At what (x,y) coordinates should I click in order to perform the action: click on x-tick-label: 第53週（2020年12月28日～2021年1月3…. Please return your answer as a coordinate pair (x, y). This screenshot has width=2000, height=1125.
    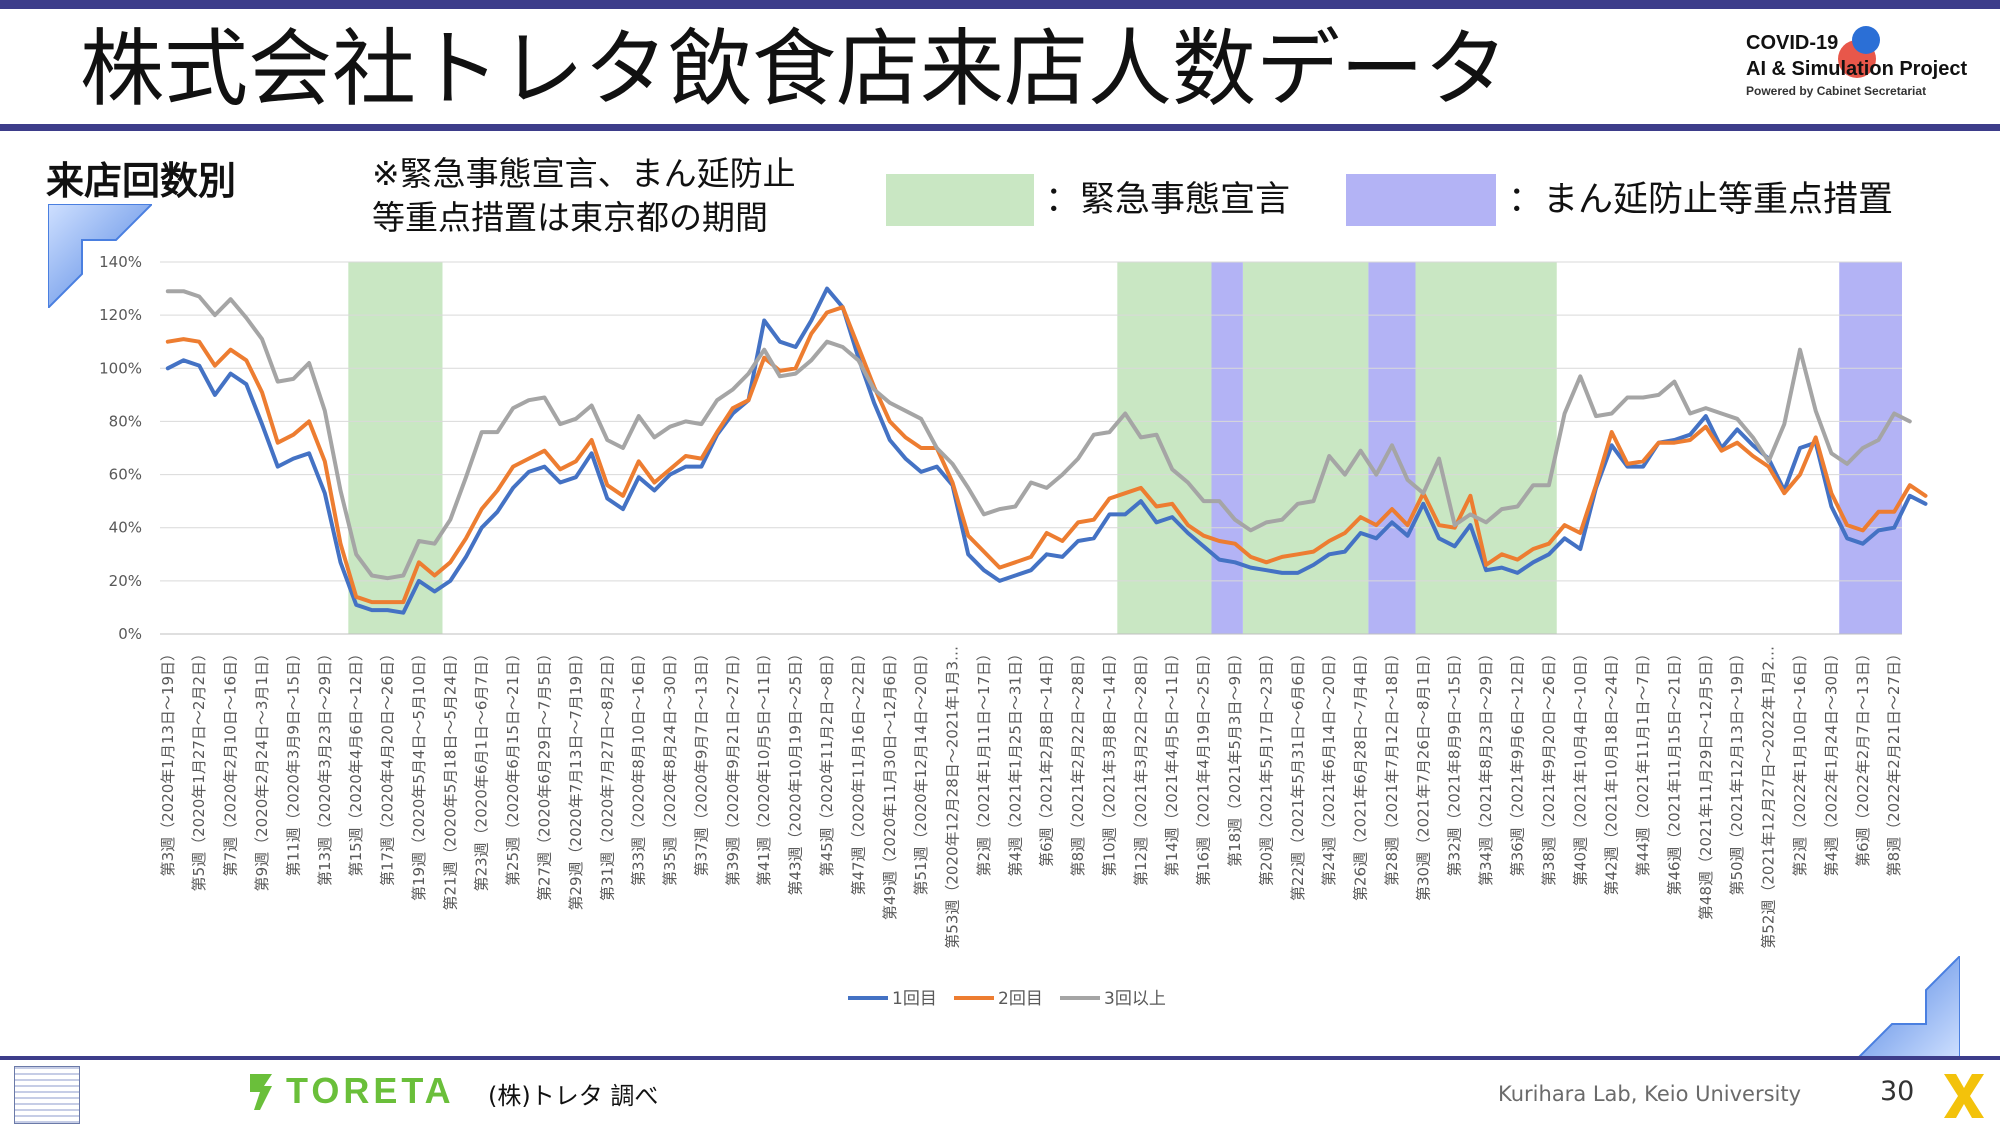
    Looking at the image, I should click on (953, 797).